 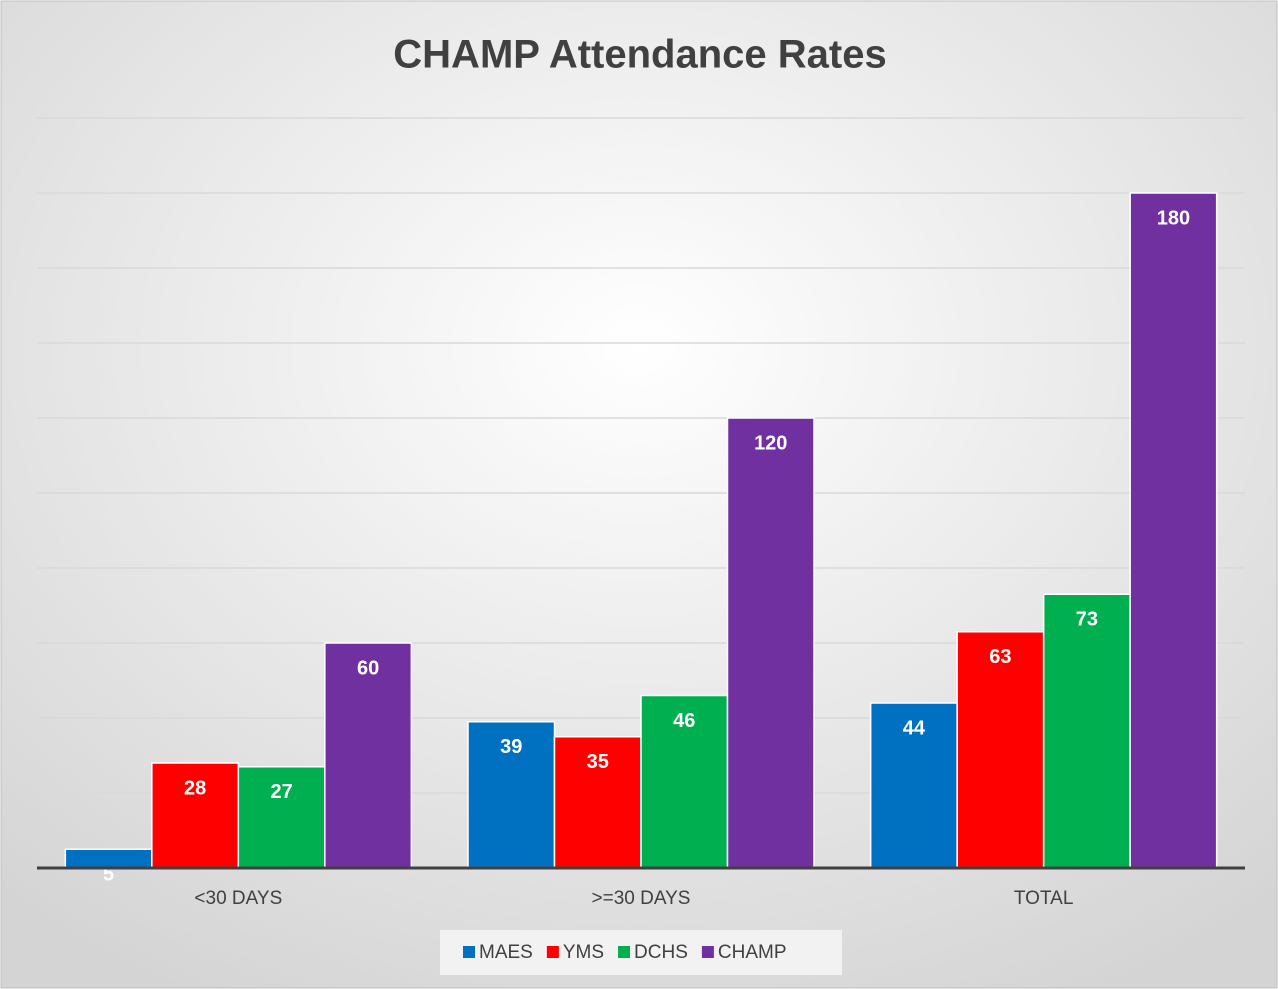 I want to click on legend-label: MAES, so click(x=506, y=952).